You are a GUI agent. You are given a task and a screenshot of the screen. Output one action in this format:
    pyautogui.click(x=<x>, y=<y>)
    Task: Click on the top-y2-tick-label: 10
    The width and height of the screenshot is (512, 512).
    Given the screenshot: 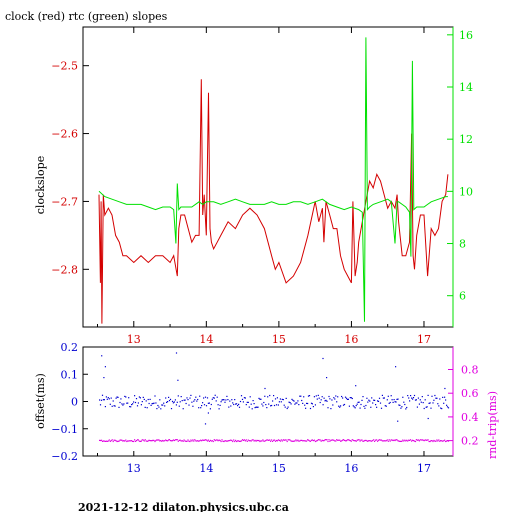 What is the action you would take?
    pyautogui.click(x=466, y=191)
    